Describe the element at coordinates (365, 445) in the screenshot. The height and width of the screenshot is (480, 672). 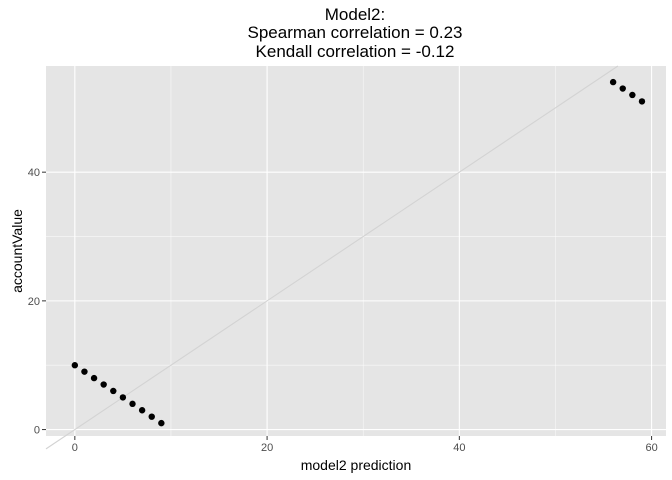
I see `x-axis-ticks: 0 20 40 60` at that location.